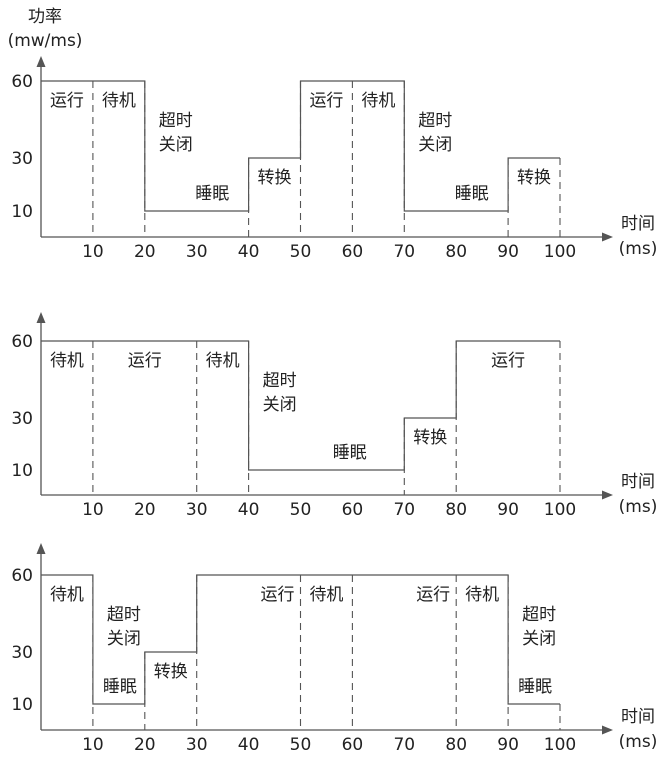  I want to click on y-axis-title-label: 功率, so click(45, 17).